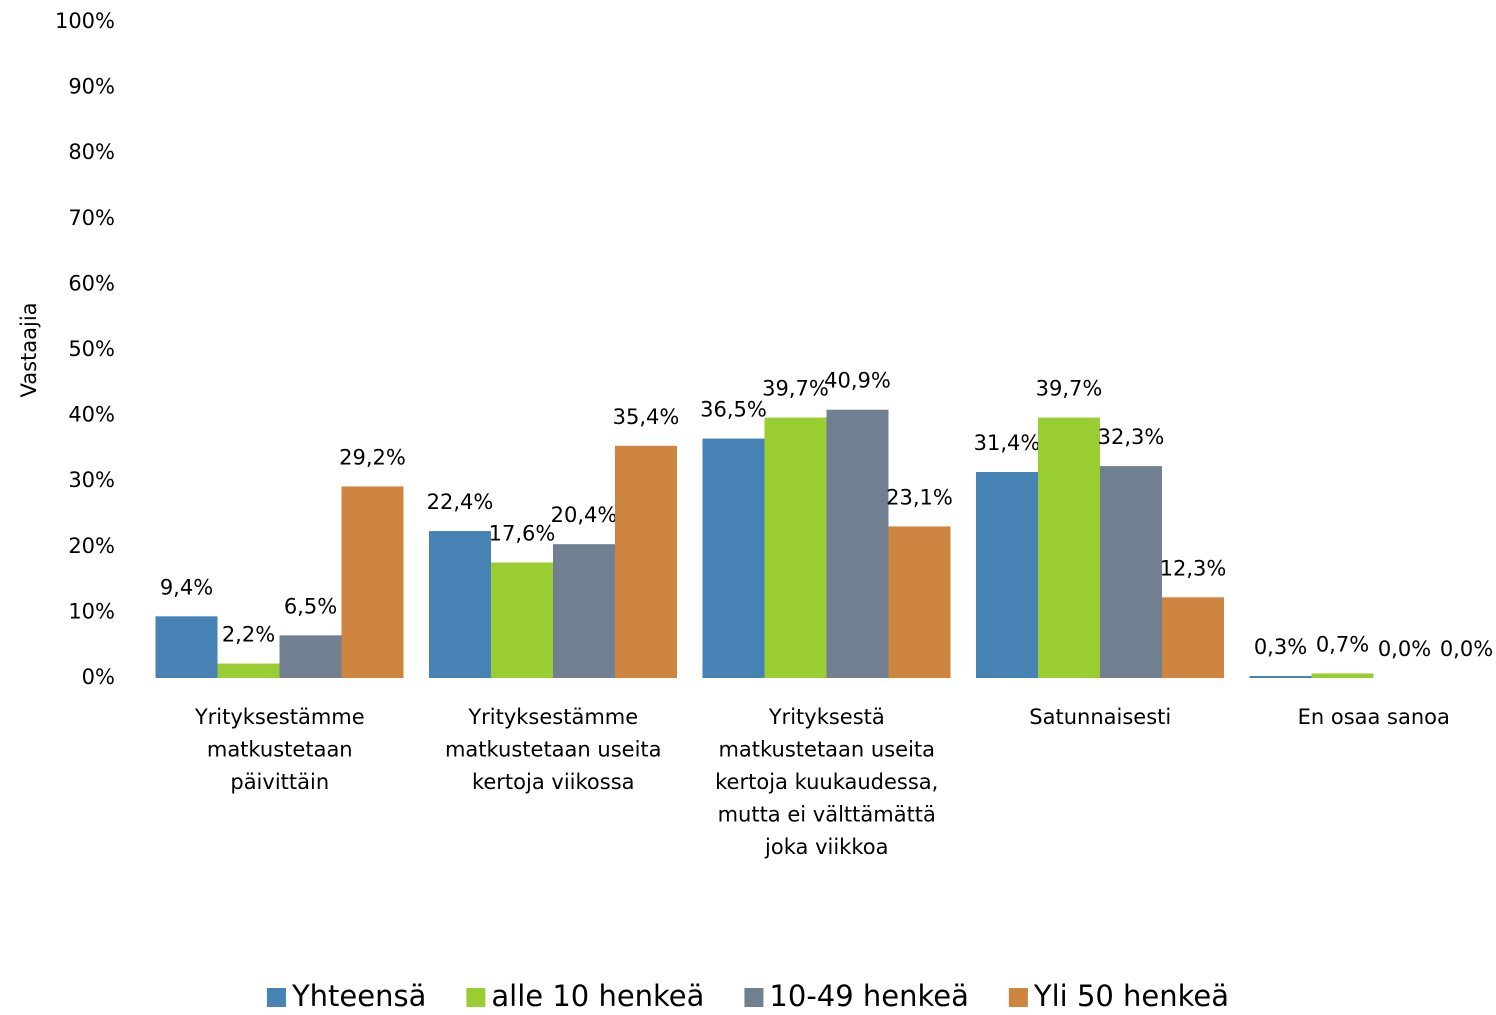  I want to click on data-label: 6,5%, so click(310, 606).